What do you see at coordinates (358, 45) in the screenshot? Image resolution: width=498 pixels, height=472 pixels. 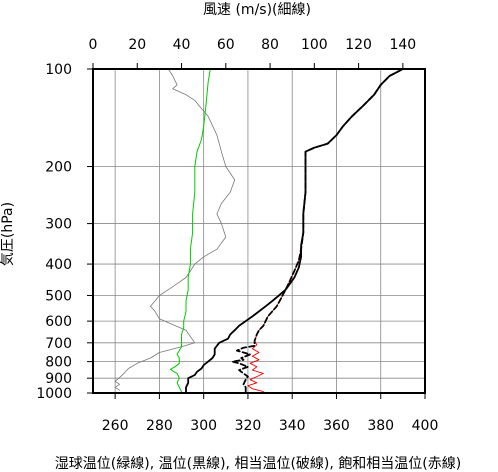 I see `x-top-tick-label: 120` at bounding box center [358, 45].